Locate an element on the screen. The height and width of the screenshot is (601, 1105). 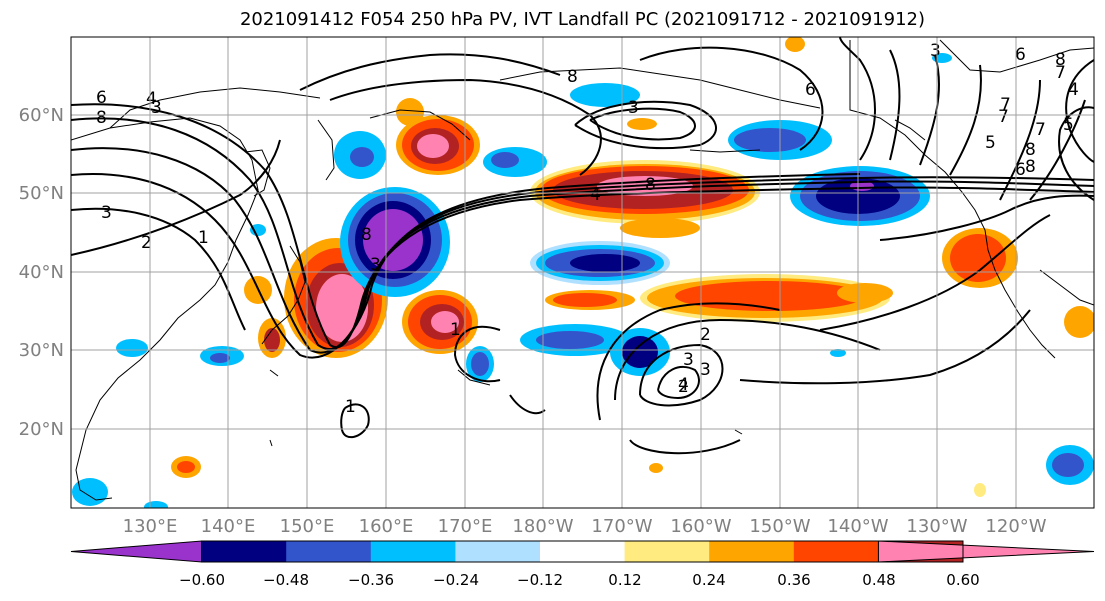
colorbar-tick: 0.12 is located at coordinates (624, 580).